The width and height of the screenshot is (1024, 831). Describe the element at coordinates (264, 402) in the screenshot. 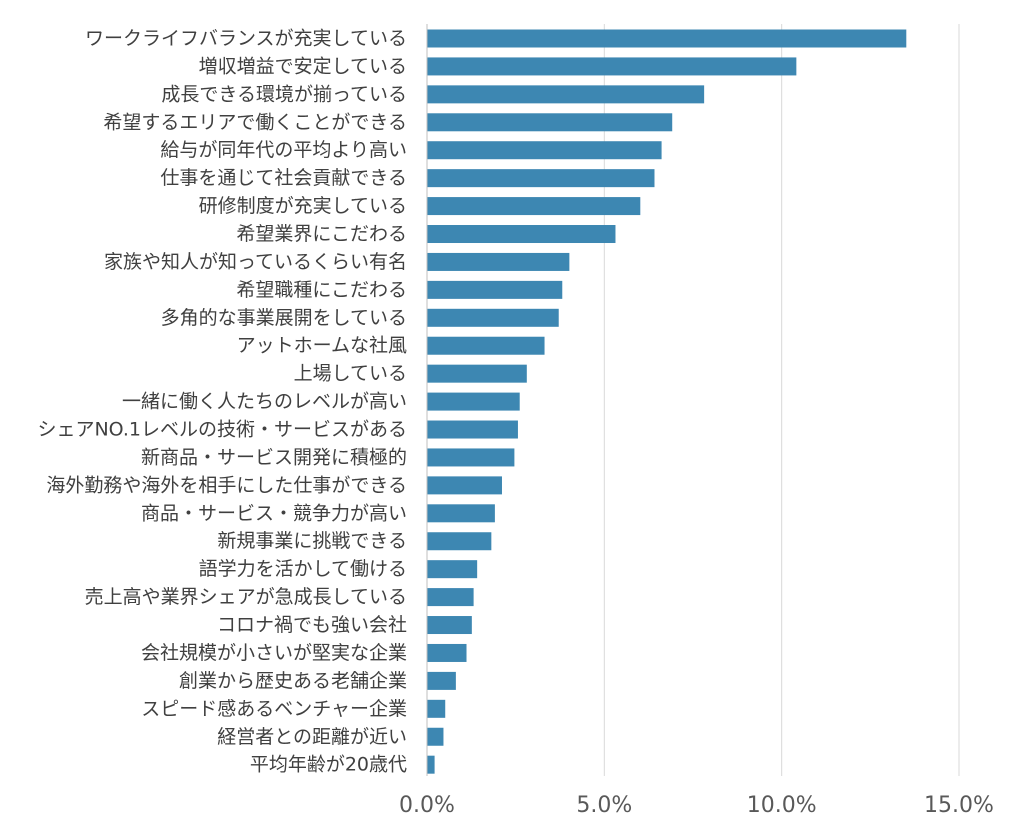

I see `category-label: 一緒に働く人たちのレベルが高い` at that location.